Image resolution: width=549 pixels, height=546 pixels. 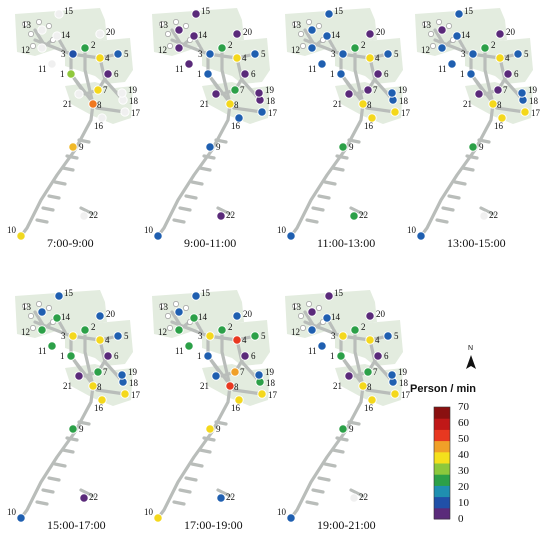 What do you see at coordinates (351, 147) in the screenshot?
I see `station-label: 9` at bounding box center [351, 147].